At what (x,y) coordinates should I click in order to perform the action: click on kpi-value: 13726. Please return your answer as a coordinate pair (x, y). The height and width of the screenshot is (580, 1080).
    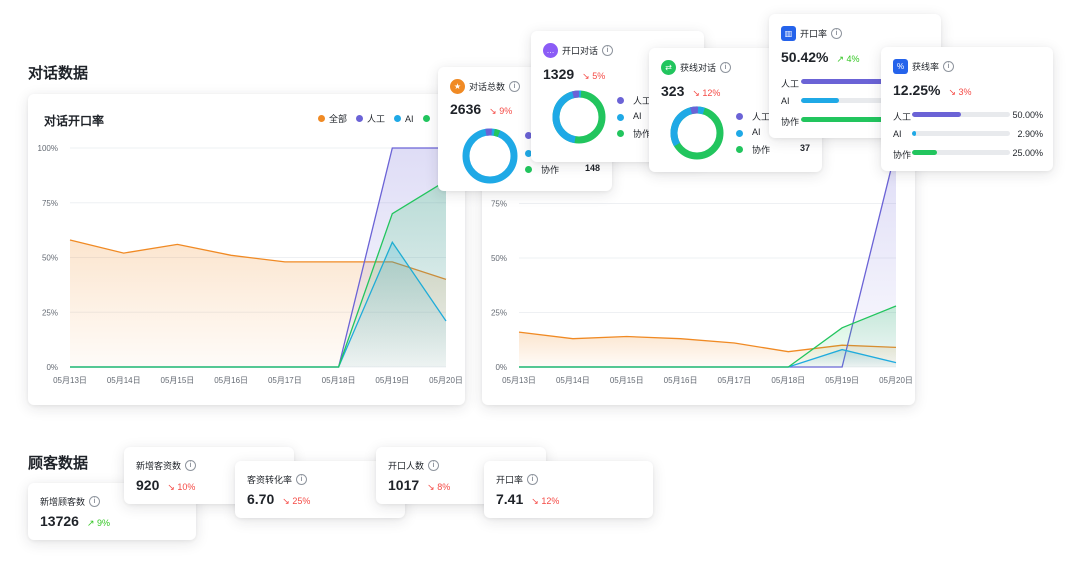
    Looking at the image, I should click on (59, 521).